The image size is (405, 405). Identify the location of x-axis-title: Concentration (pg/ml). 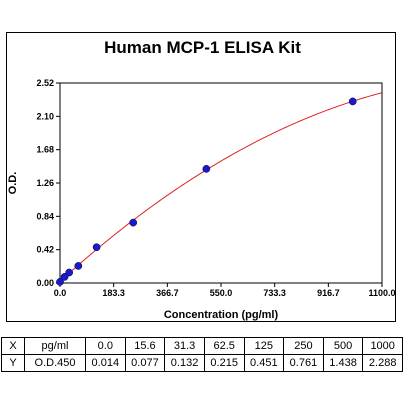
(221, 315).